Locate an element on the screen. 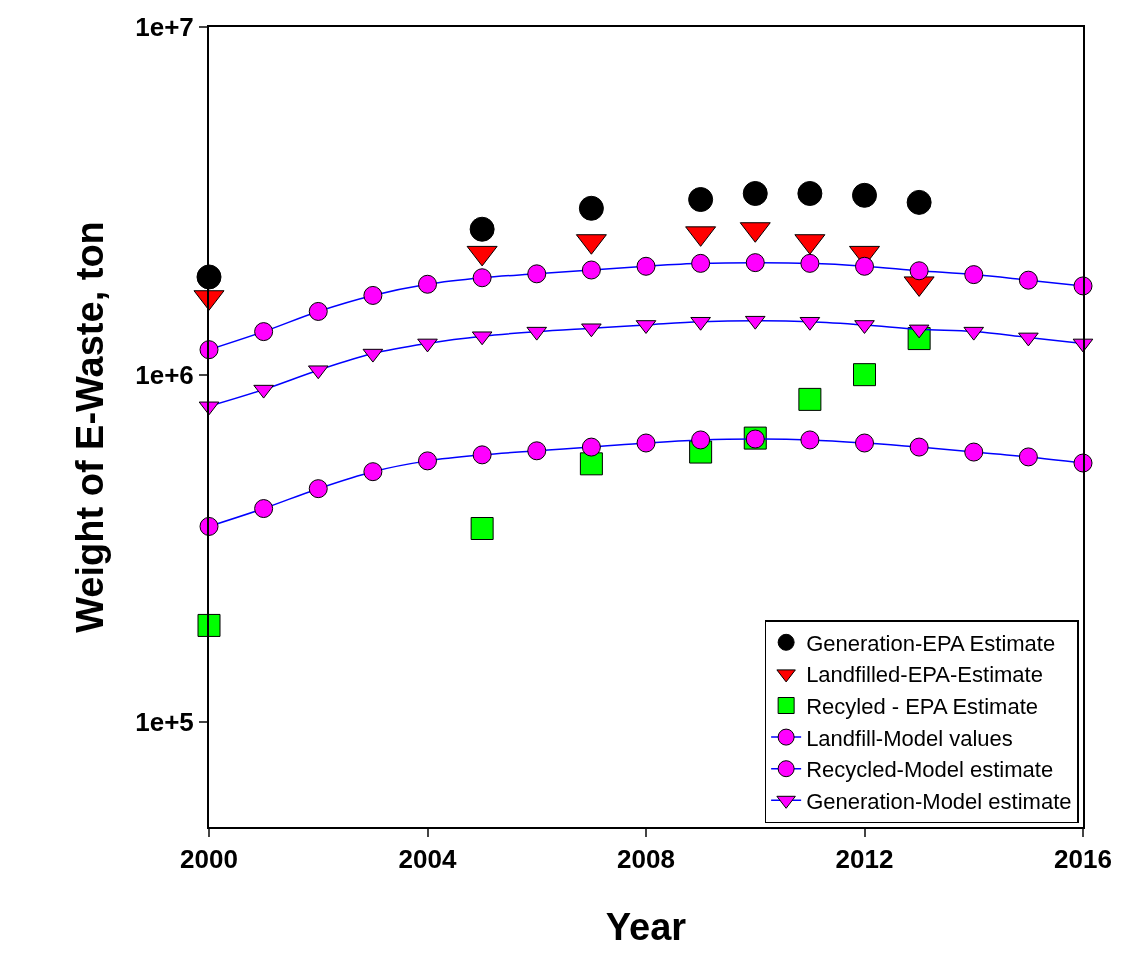 The height and width of the screenshot is (980, 1129). legend-label: Recycled-Model estimate is located at coordinates (930, 770).